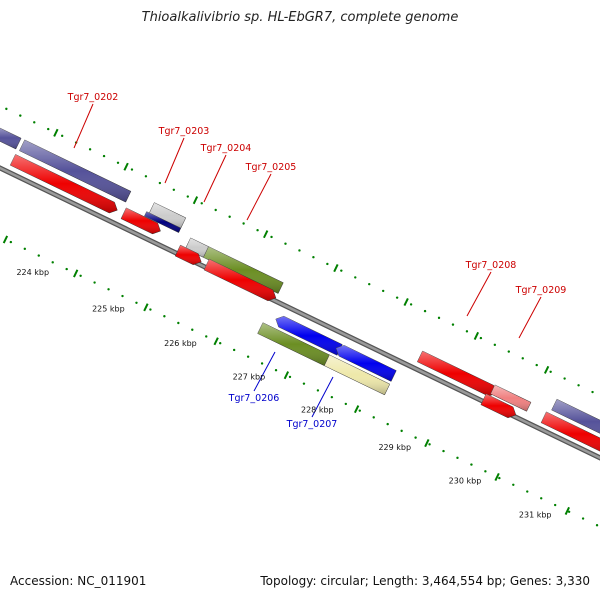  Describe the element at coordinates (188, 255) in the screenshot. I see `gene-0204-cds-shade` at that location.